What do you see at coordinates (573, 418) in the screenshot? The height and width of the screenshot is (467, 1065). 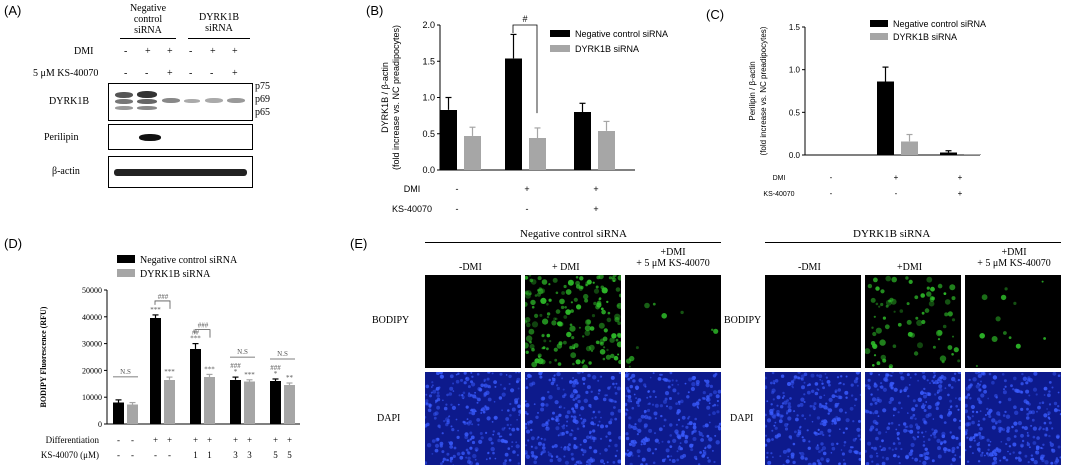 I see `dapi-micrograph` at bounding box center [573, 418].